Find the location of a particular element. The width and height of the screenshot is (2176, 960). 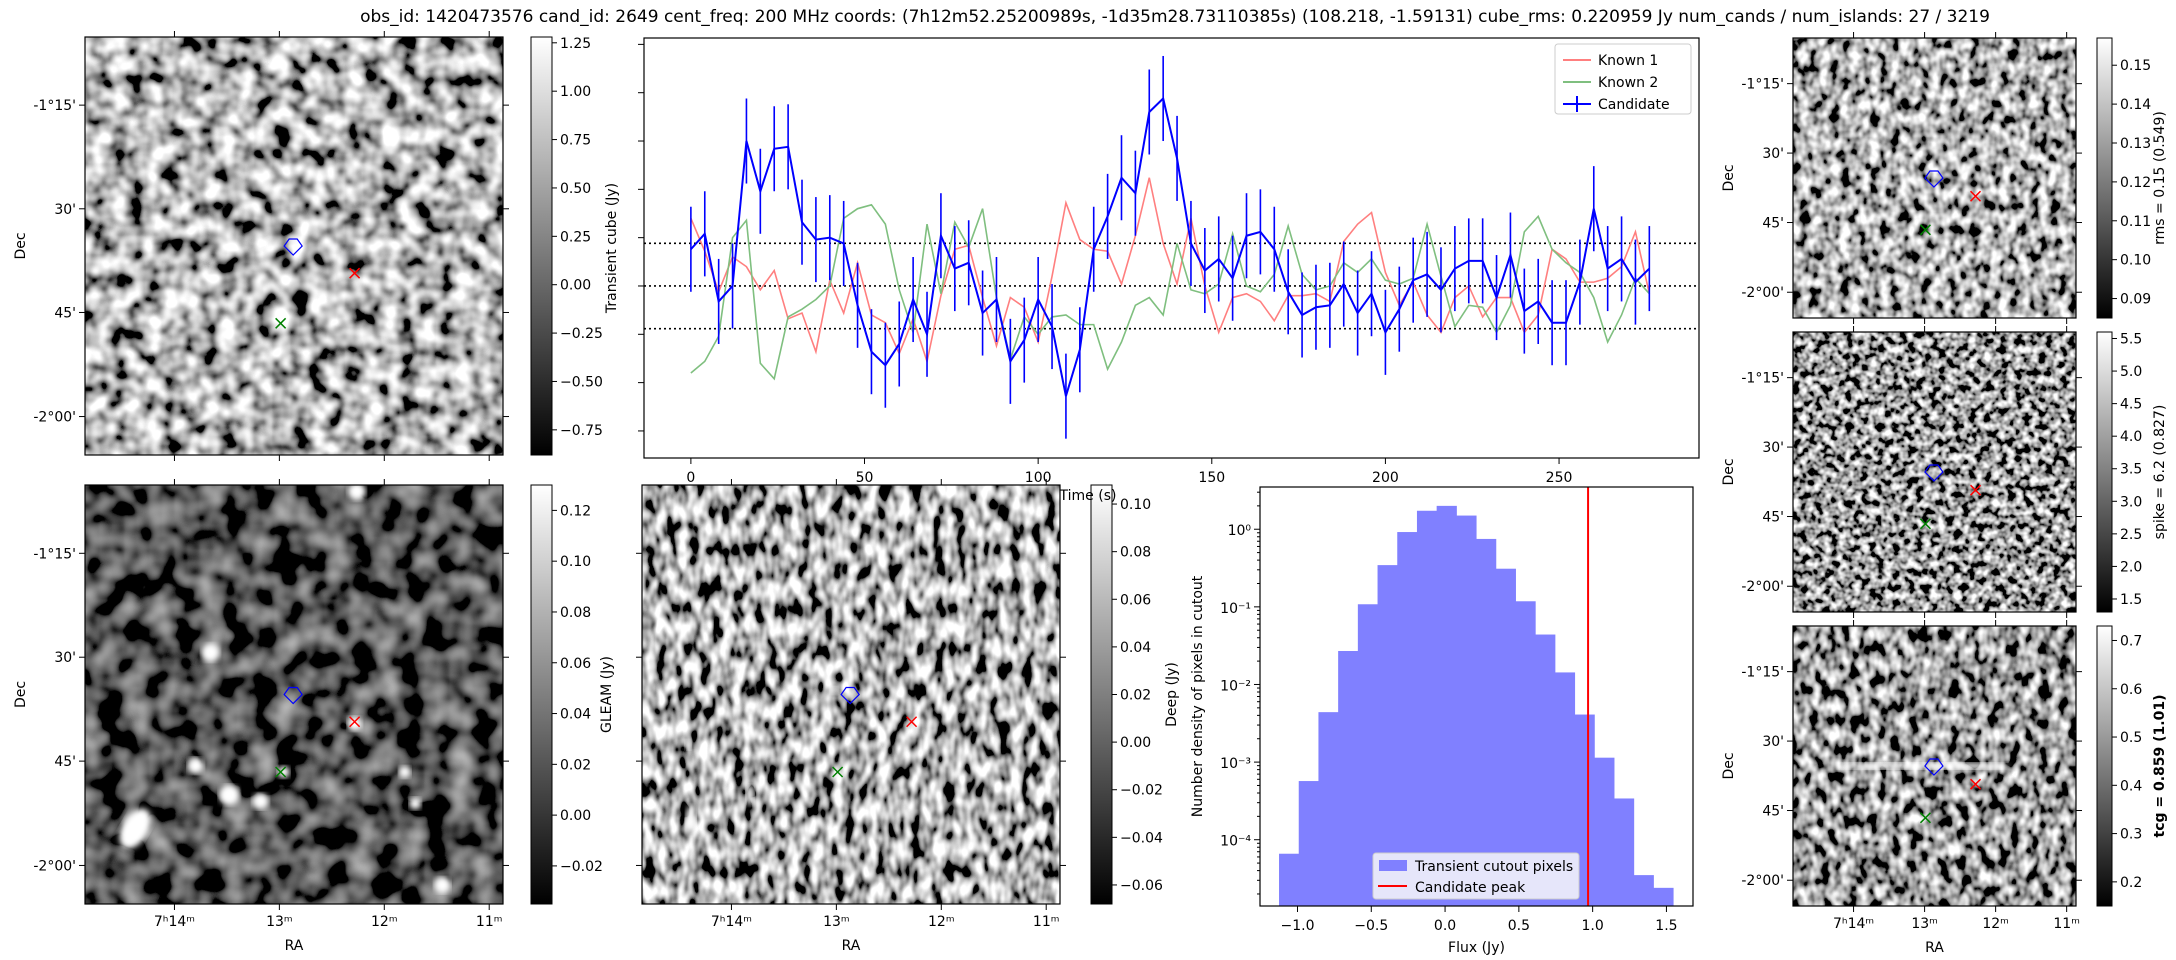

x-tick-label: 1.5 is located at coordinates (1666, 926).